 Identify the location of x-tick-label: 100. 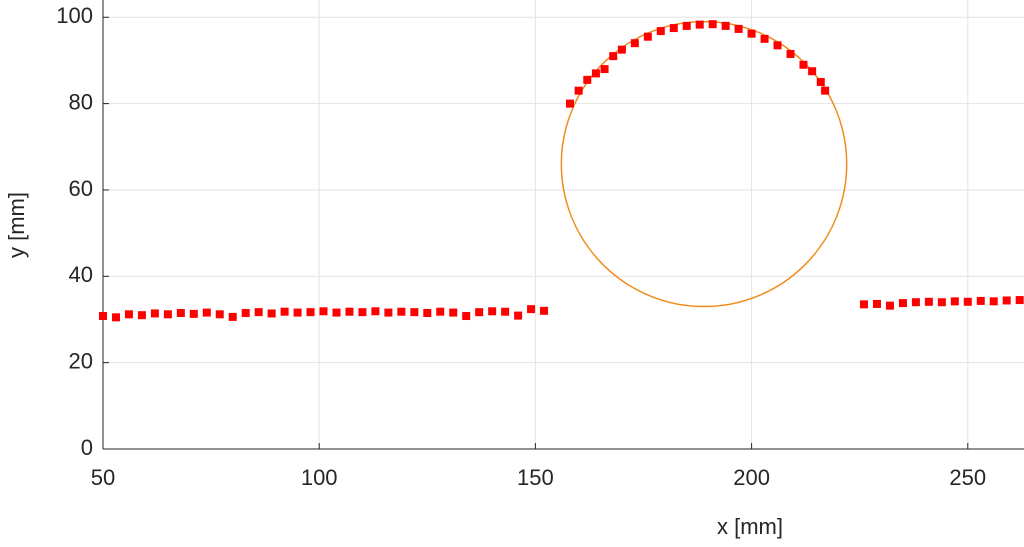
(319, 477).